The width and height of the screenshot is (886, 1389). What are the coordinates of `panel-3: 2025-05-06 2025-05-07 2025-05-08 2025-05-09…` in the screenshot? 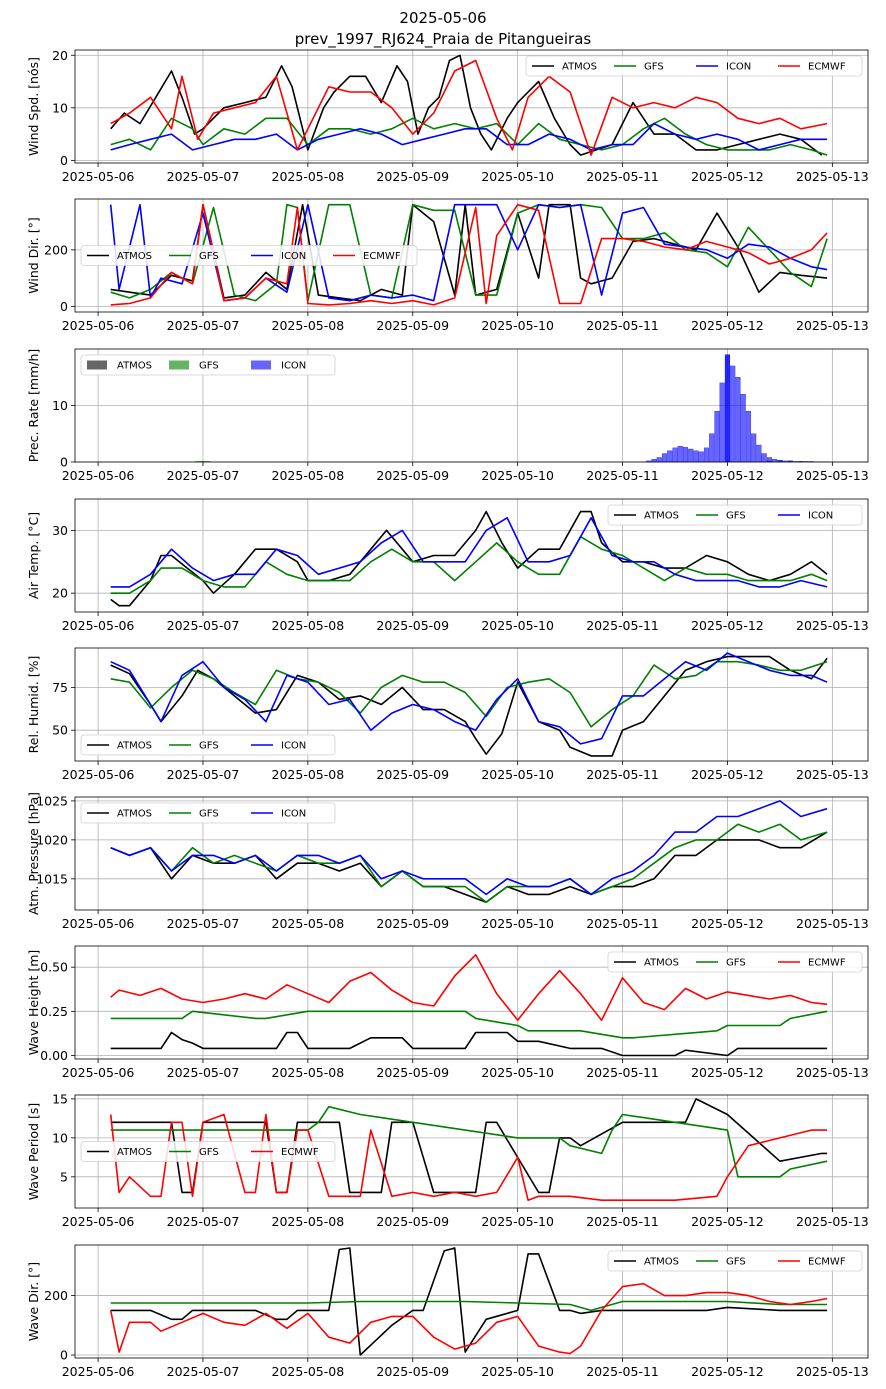 It's located at (447, 415).